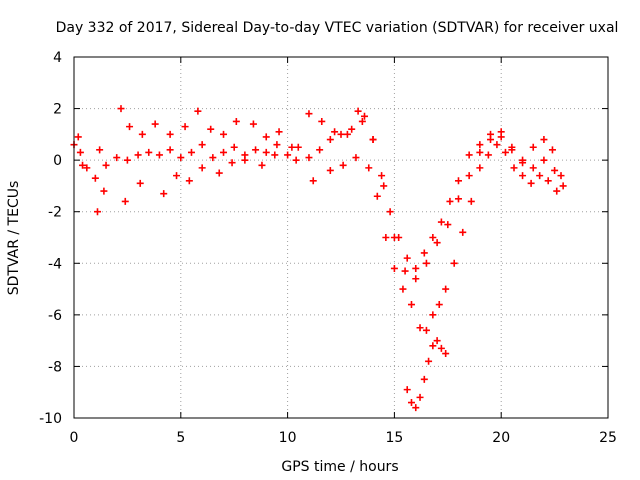  What do you see at coordinates (57, 58) in the screenshot?
I see `y-tick-label: 4` at bounding box center [57, 58].